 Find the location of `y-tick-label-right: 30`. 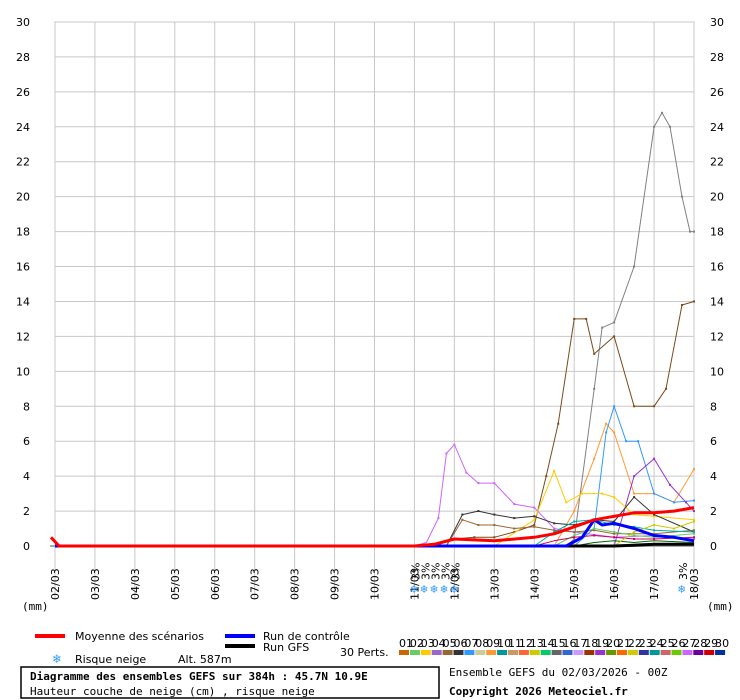

y-tick-label-right: 30 is located at coordinates (717, 22).